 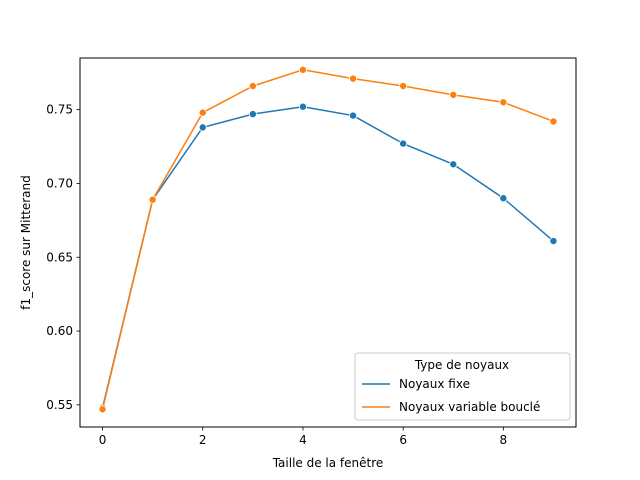 I want to click on y-tick-label: 0.60, so click(x=59, y=331).